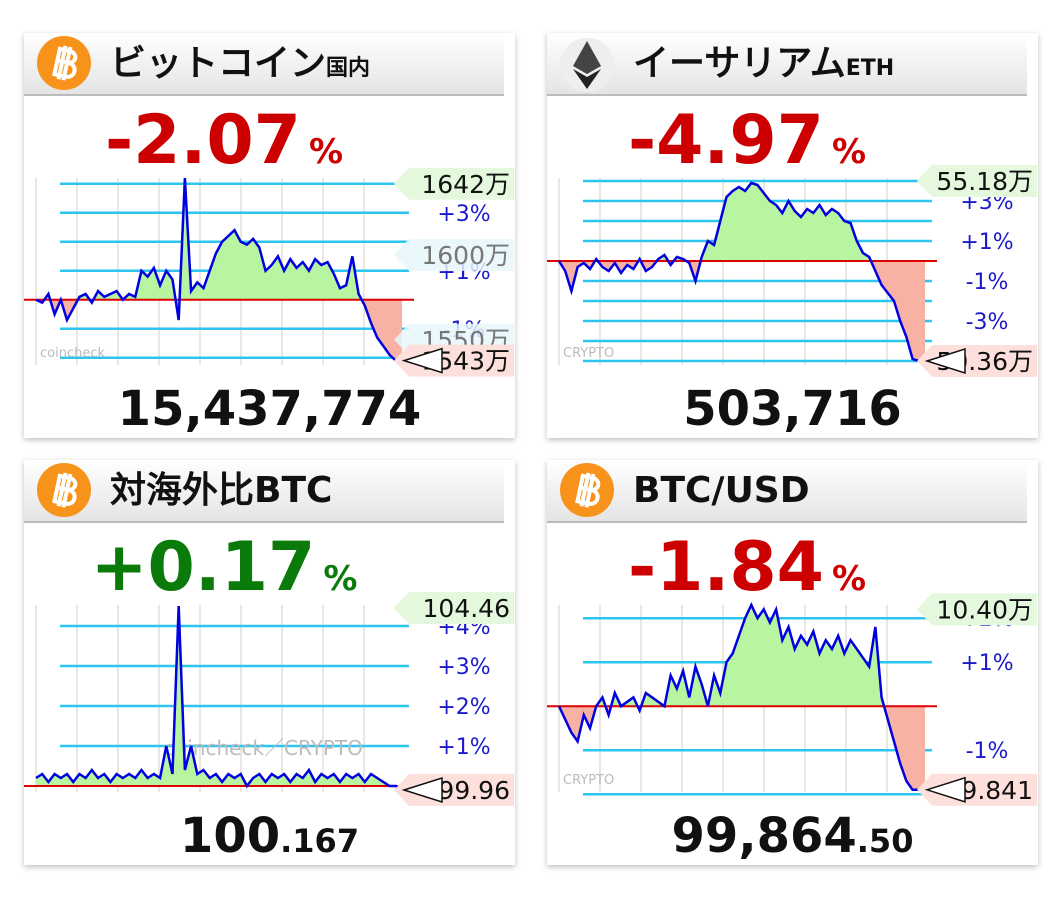 The height and width of the screenshot is (901, 1053). What do you see at coordinates (465, 255) in the screenshot?
I see `price-tag: 1600万` at bounding box center [465, 255].